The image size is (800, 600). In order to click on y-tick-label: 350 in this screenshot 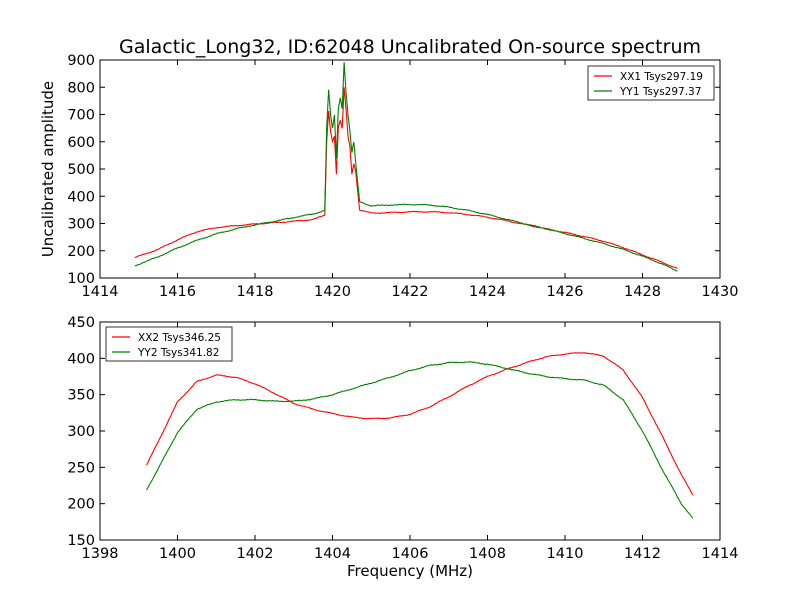, I will do `click(81, 396)`.